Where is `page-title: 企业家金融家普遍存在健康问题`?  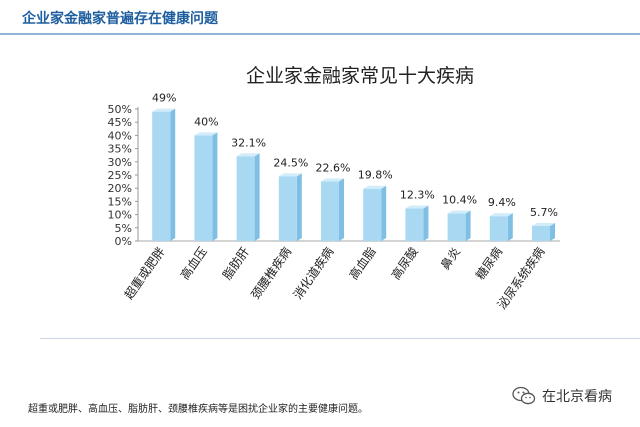 page-title: 企业家金融家普遍存在健康问题 is located at coordinates (120, 19).